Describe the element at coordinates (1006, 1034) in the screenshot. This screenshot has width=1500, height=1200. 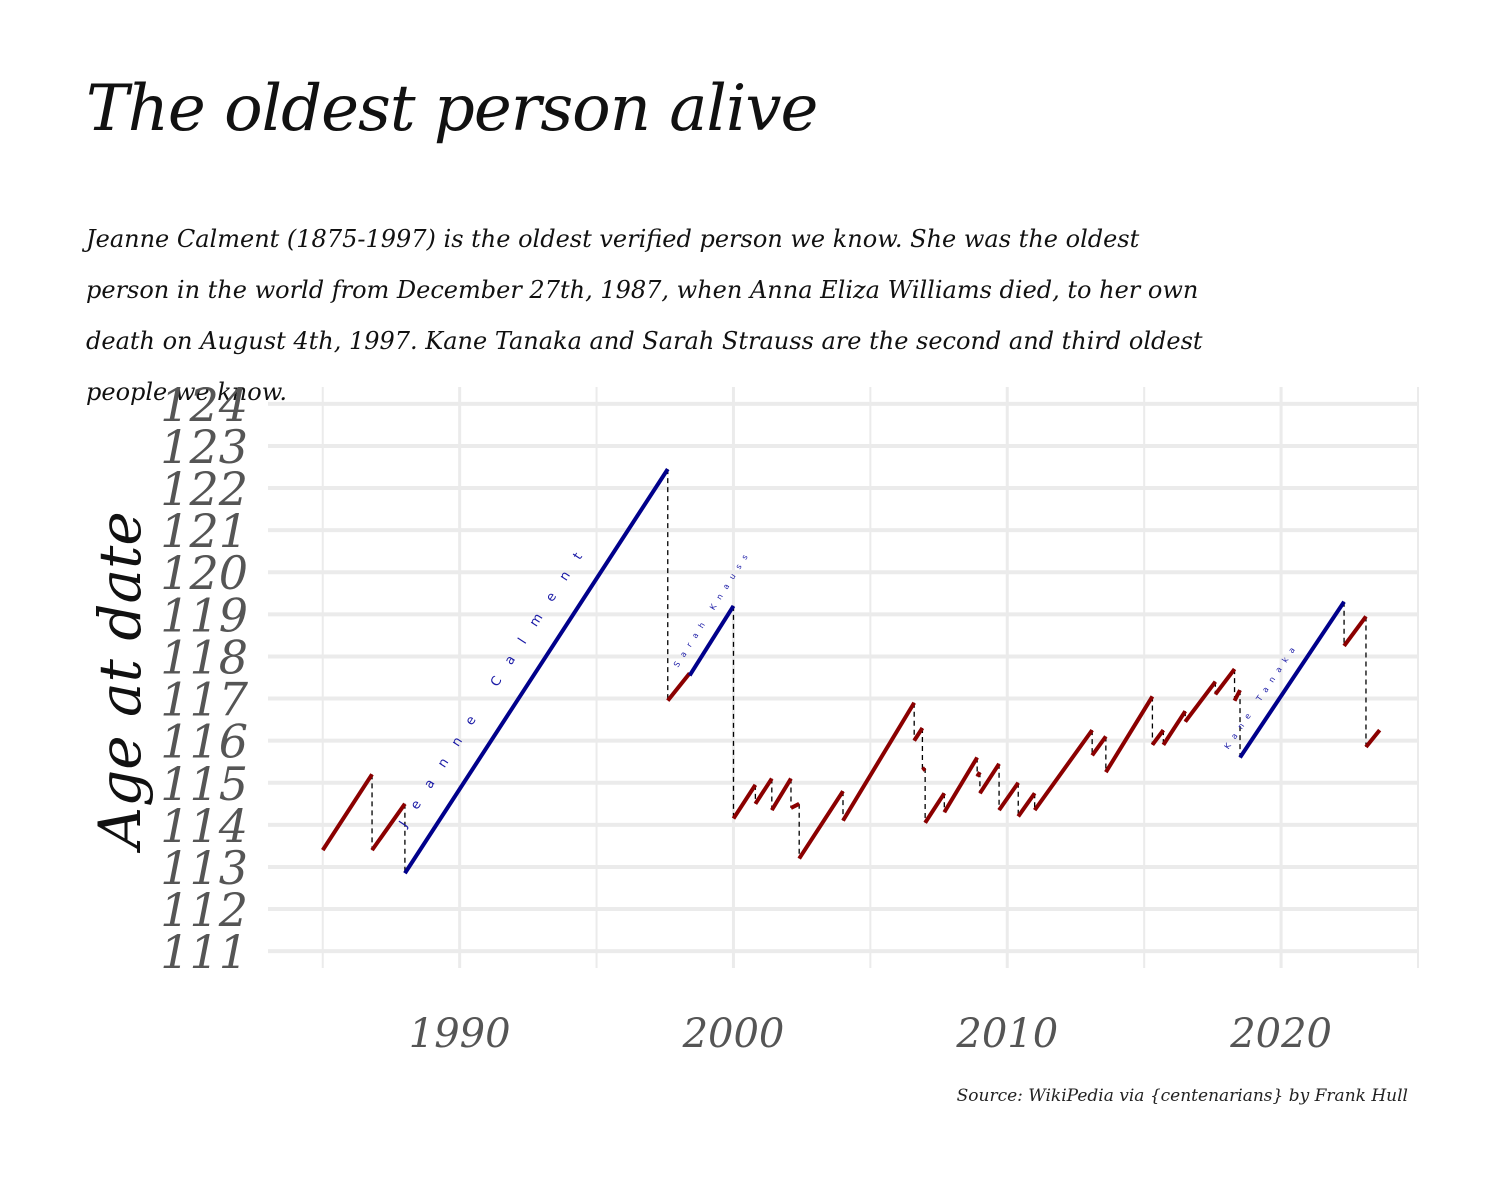
I see `x-tick-label: 2010` at that location.